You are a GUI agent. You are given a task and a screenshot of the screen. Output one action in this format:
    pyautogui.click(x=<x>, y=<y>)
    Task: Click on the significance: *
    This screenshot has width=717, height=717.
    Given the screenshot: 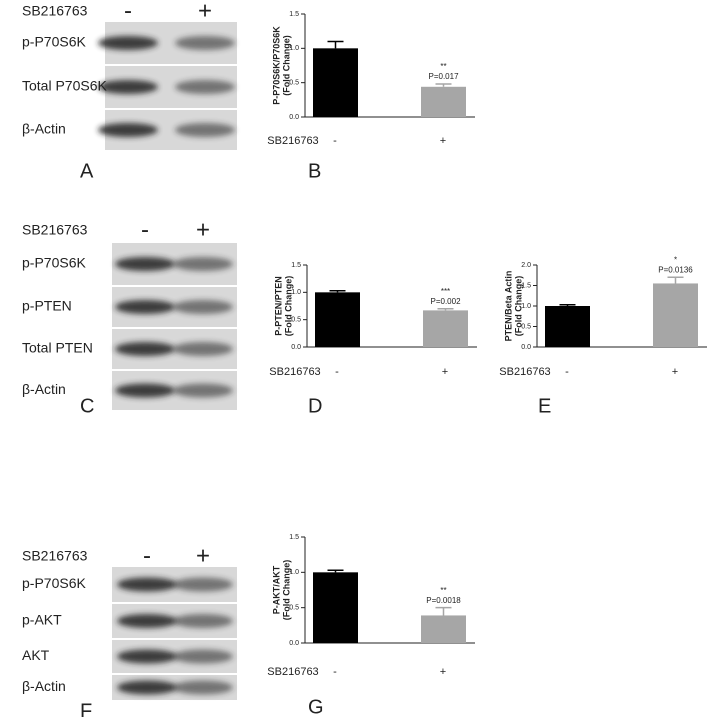 What is the action you would take?
    pyautogui.click(x=675, y=259)
    